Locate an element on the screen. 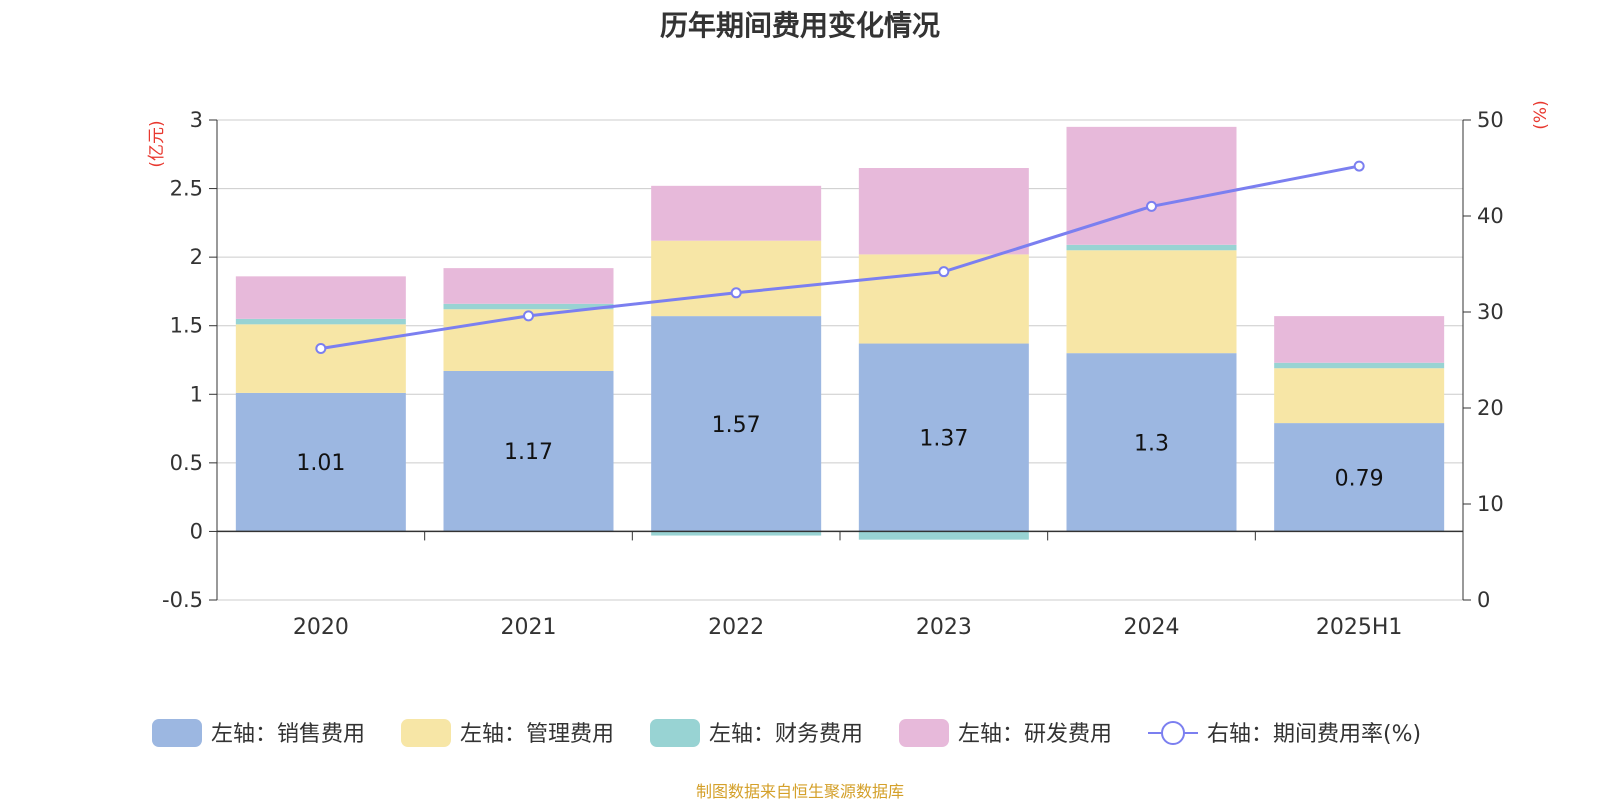 This screenshot has height=802, width=1600. legend-marker is located at coordinates (1173, 733).